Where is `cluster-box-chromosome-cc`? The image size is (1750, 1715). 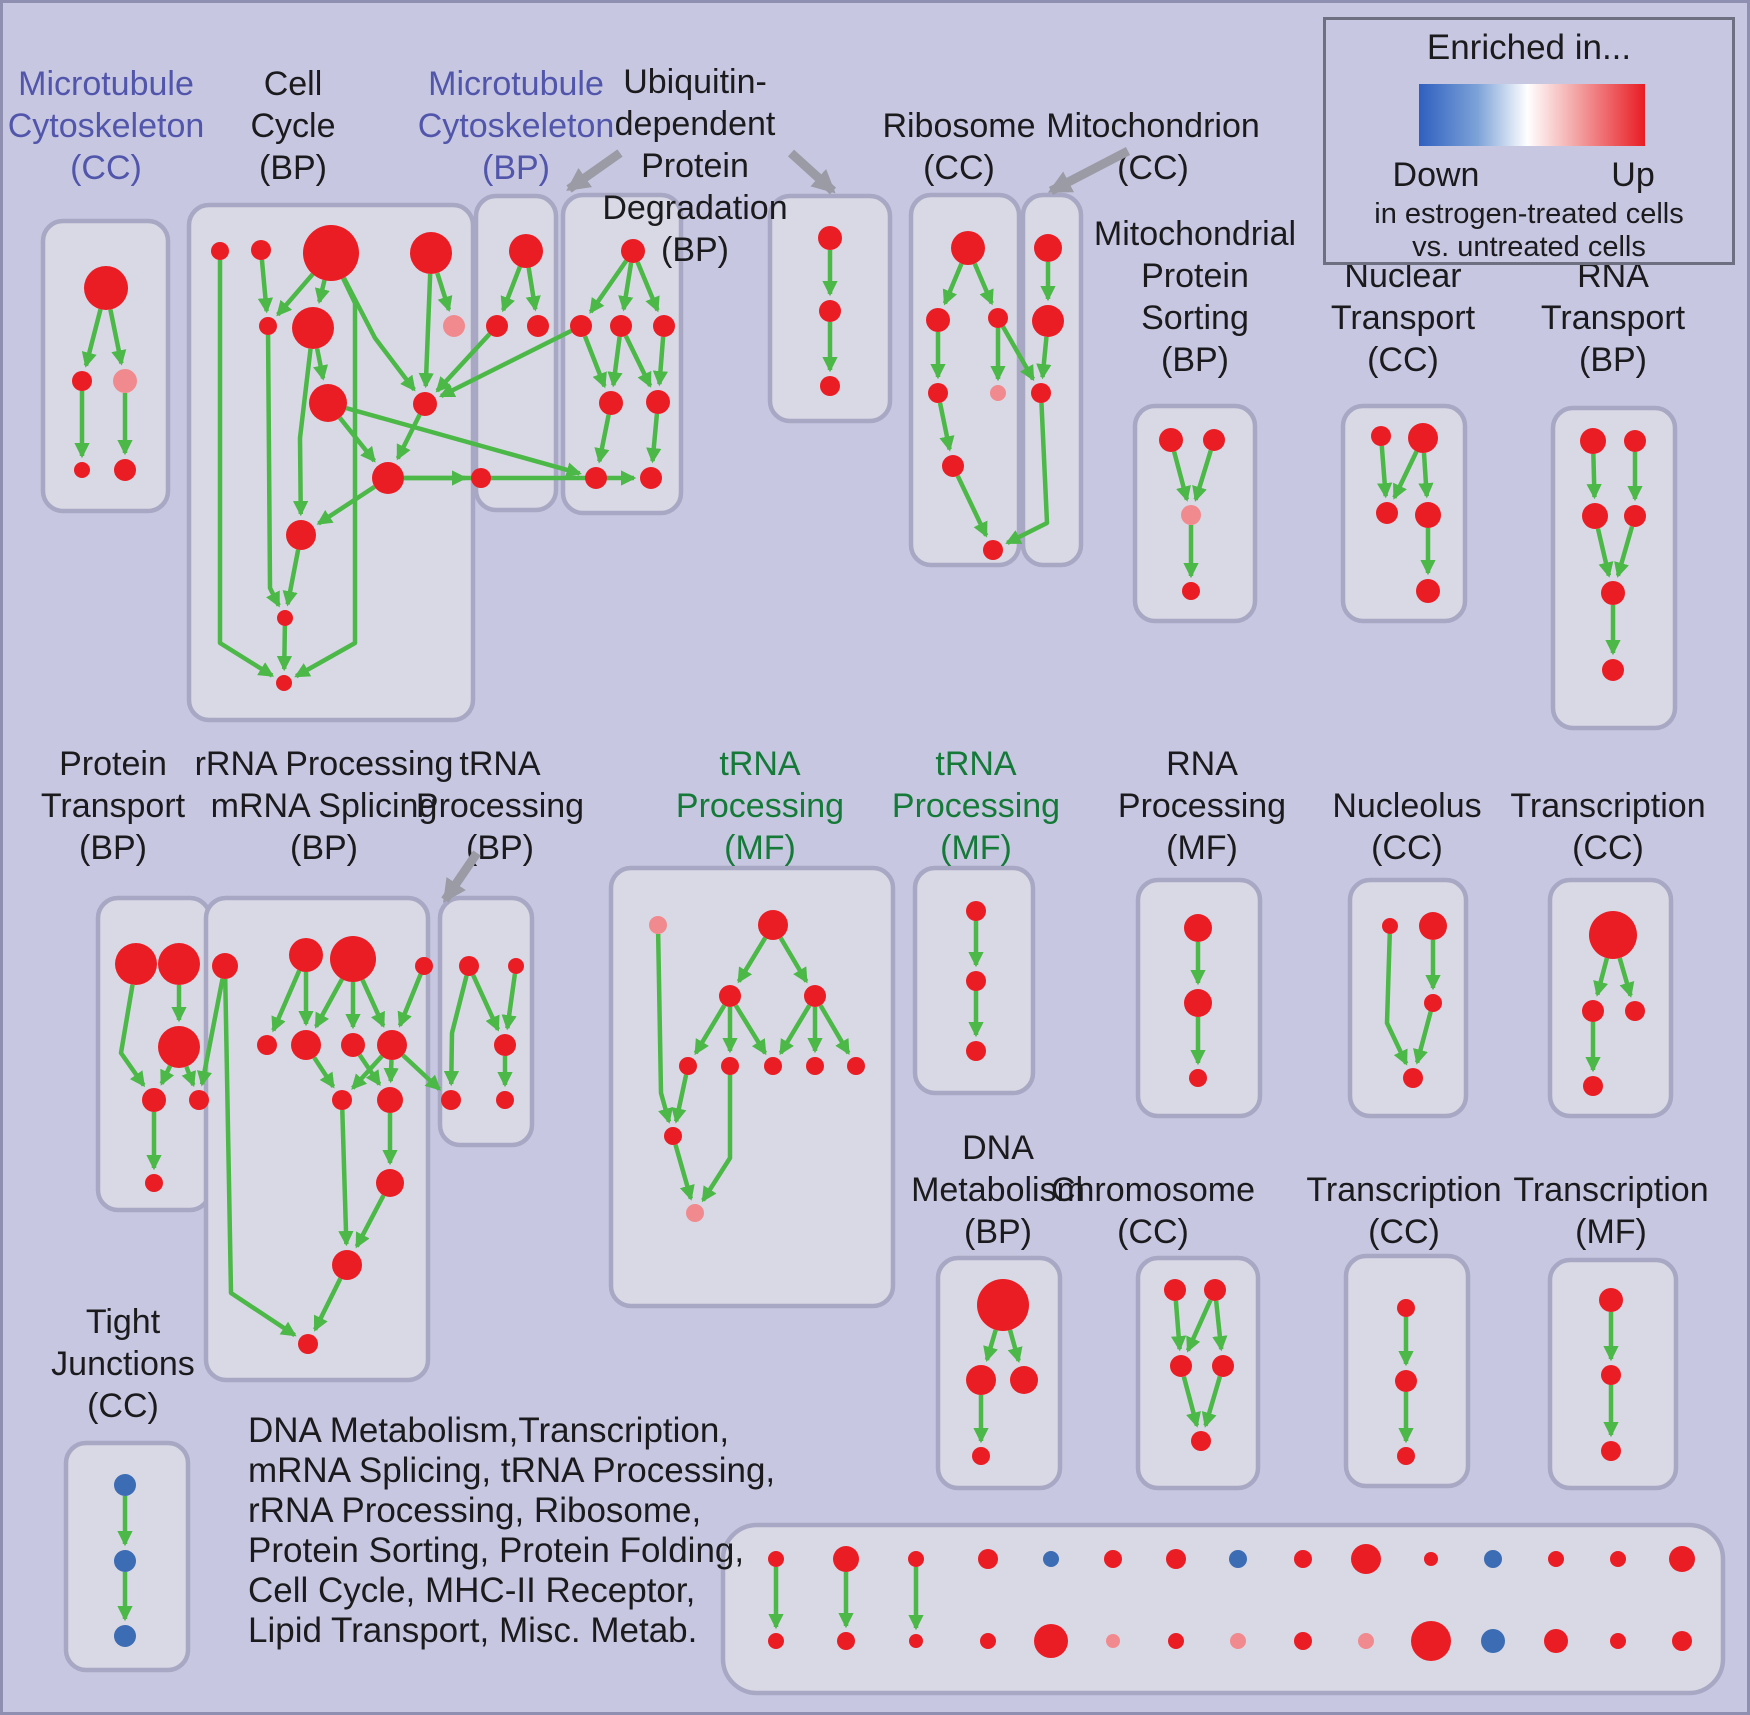 cluster-box-chromosome-cc is located at coordinates (1198, 1373).